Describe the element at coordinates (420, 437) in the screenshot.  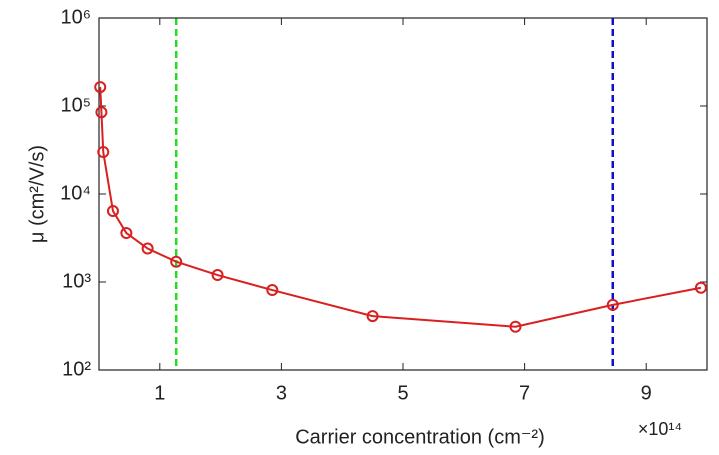
I see `x-axis-label: Carrier concentration (cm⁻²)` at that location.